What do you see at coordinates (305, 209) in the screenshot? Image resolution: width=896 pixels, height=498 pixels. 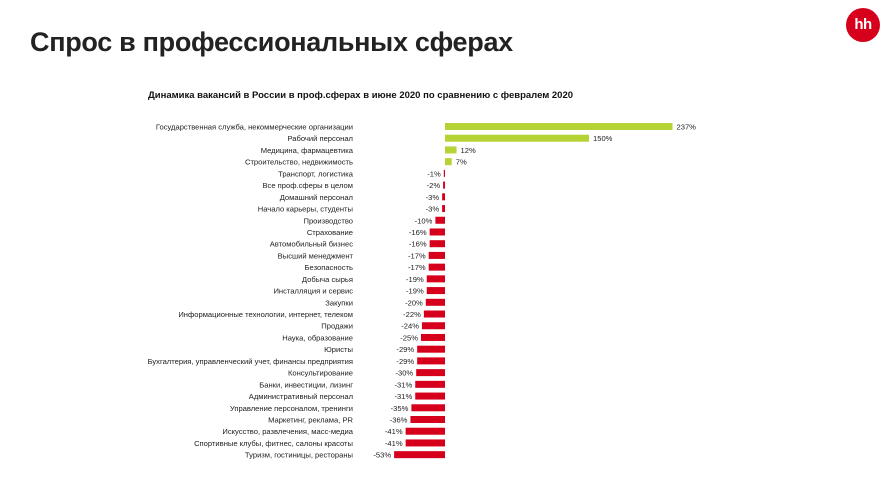 I see `category-label: Начало карьеры, студенты` at bounding box center [305, 209].